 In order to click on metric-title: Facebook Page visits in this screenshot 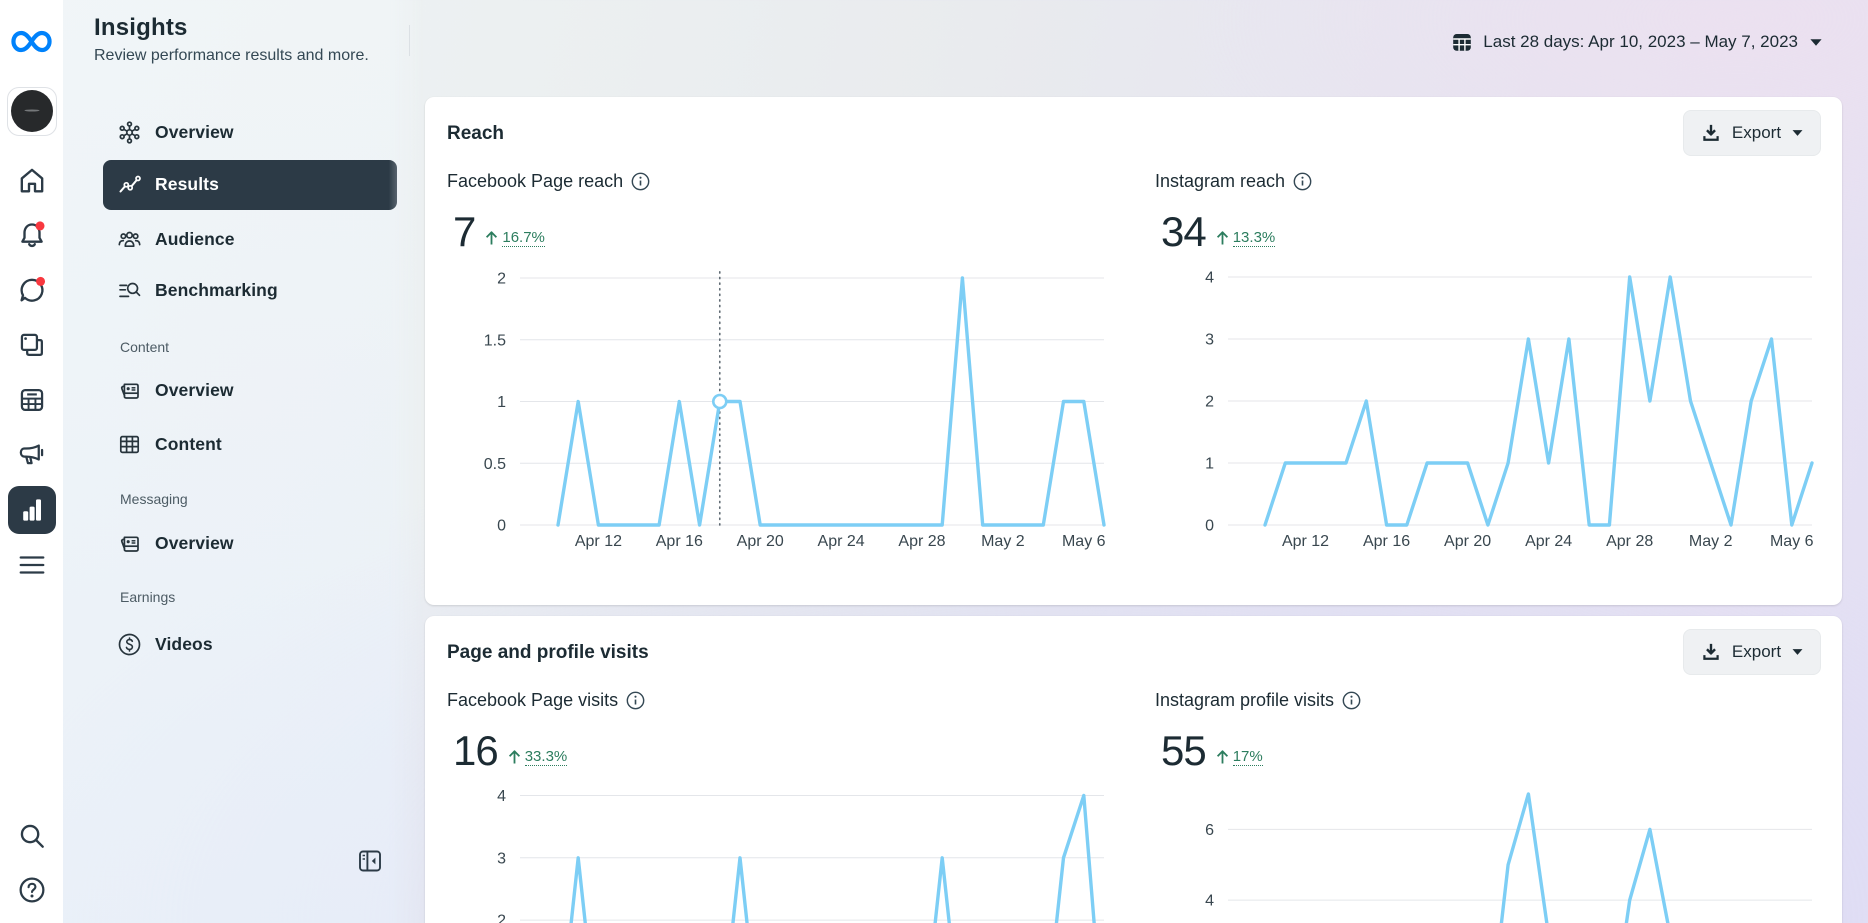, I will do `click(546, 700)`.